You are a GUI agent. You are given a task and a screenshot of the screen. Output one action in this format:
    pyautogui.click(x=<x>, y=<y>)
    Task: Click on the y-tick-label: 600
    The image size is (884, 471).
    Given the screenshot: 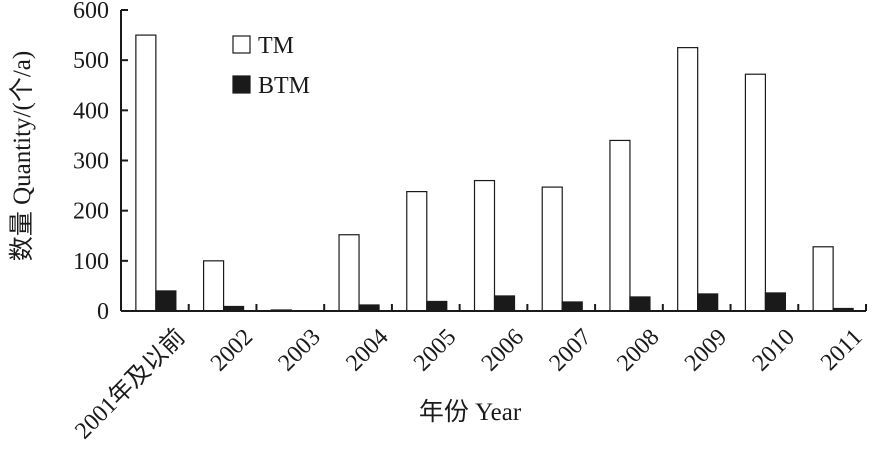 What is the action you would take?
    pyautogui.click(x=91, y=12)
    